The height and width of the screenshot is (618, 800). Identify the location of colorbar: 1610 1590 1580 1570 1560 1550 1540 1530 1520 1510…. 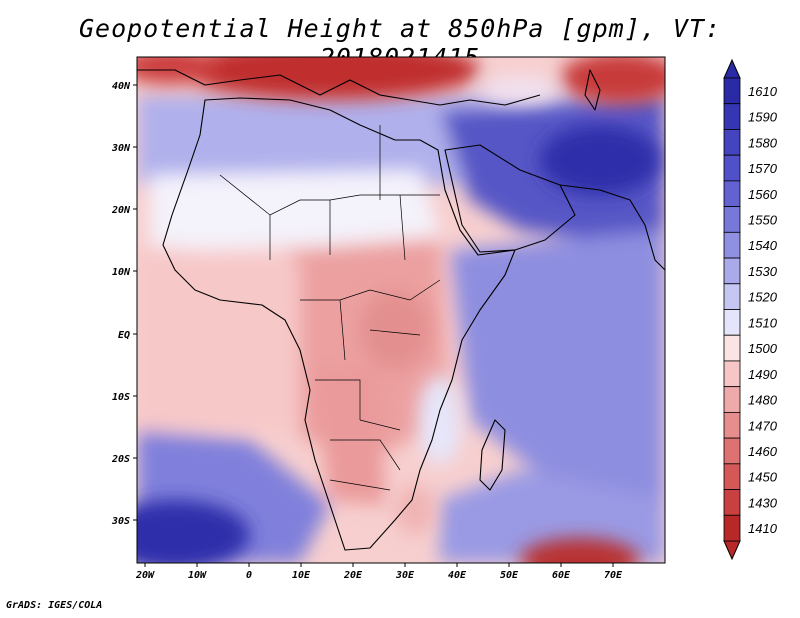
(750, 309).